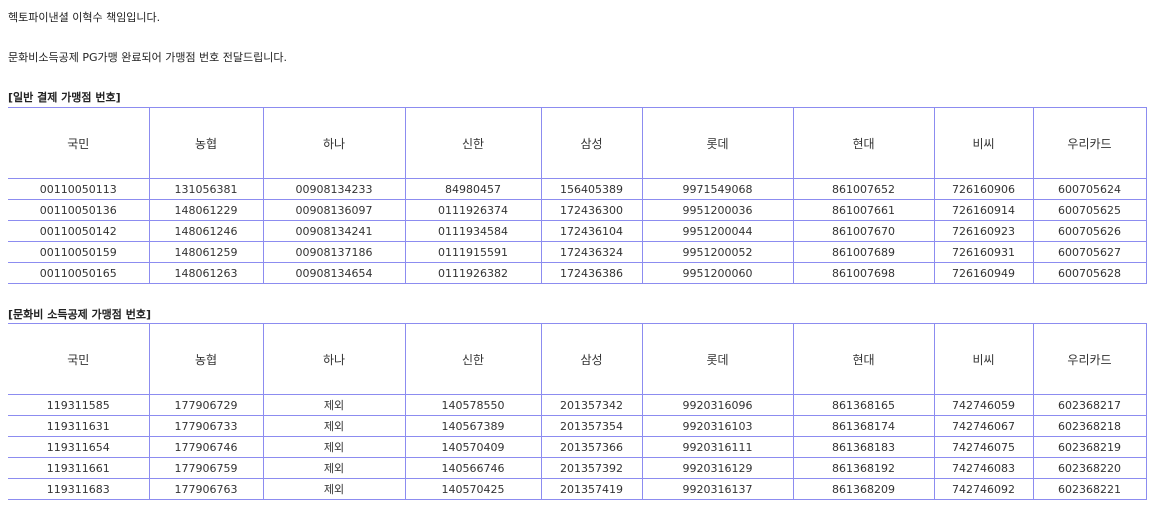 This screenshot has width=1166, height=516. What do you see at coordinates (79, 210) in the screenshot?
I see `table-cell: 00110050136` at bounding box center [79, 210].